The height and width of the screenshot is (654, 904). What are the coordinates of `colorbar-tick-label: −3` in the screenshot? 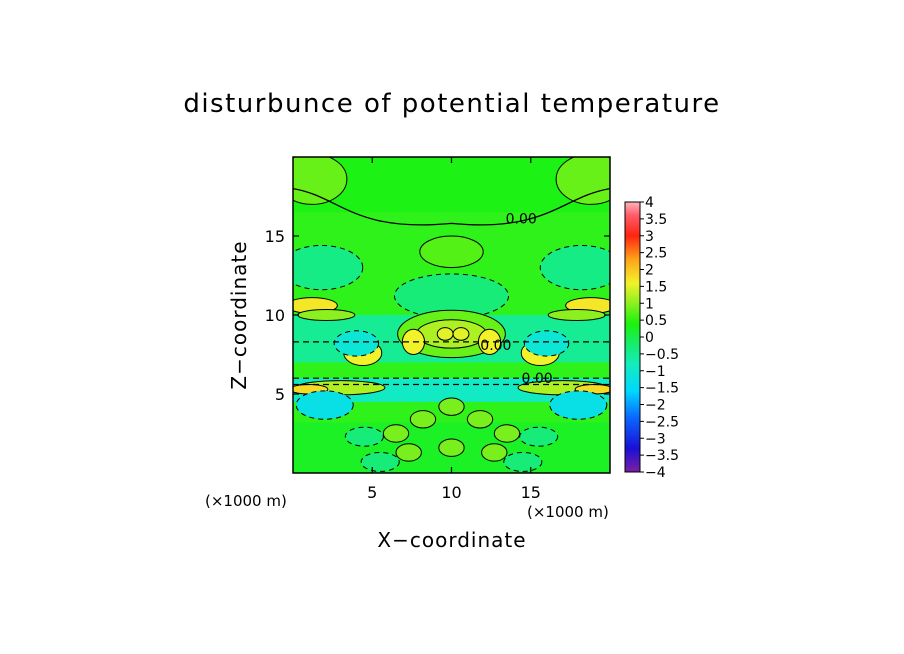 It's located at (655, 439).